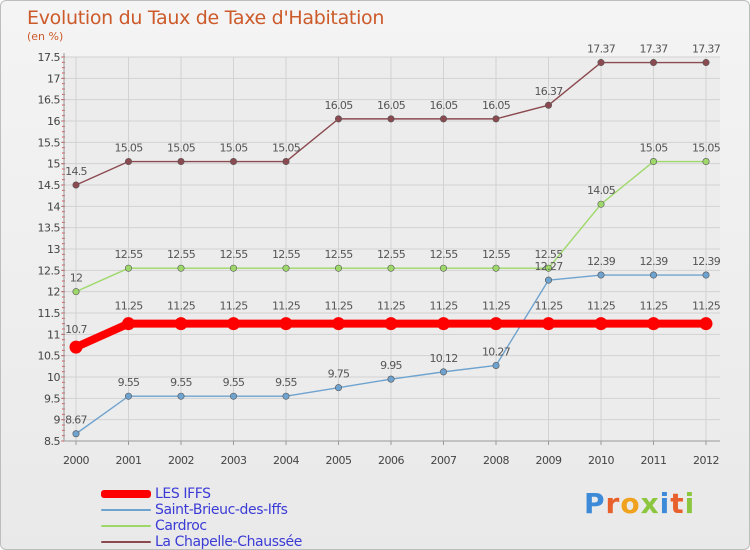 The width and height of the screenshot is (750, 550). I want to click on y-tick-label: 8.5, so click(52, 441).